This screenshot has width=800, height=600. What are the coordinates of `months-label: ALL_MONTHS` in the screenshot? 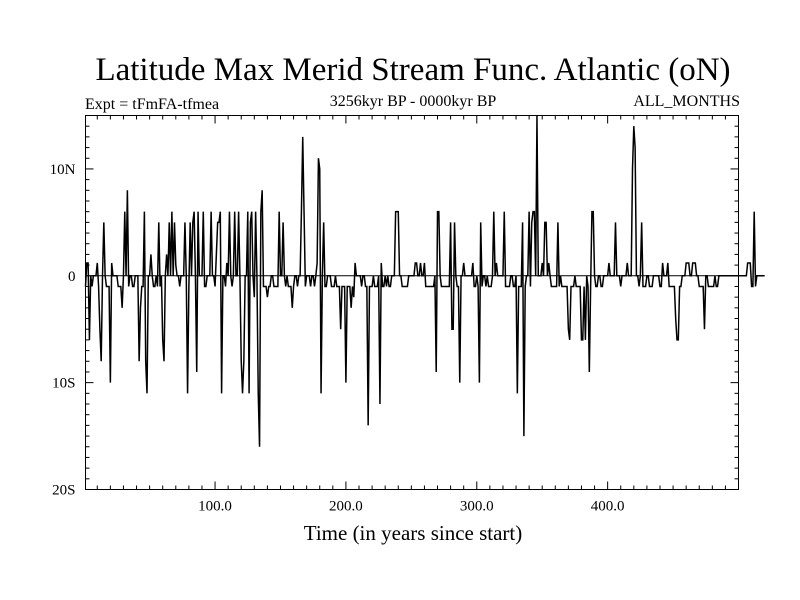 It's located at (686, 101).